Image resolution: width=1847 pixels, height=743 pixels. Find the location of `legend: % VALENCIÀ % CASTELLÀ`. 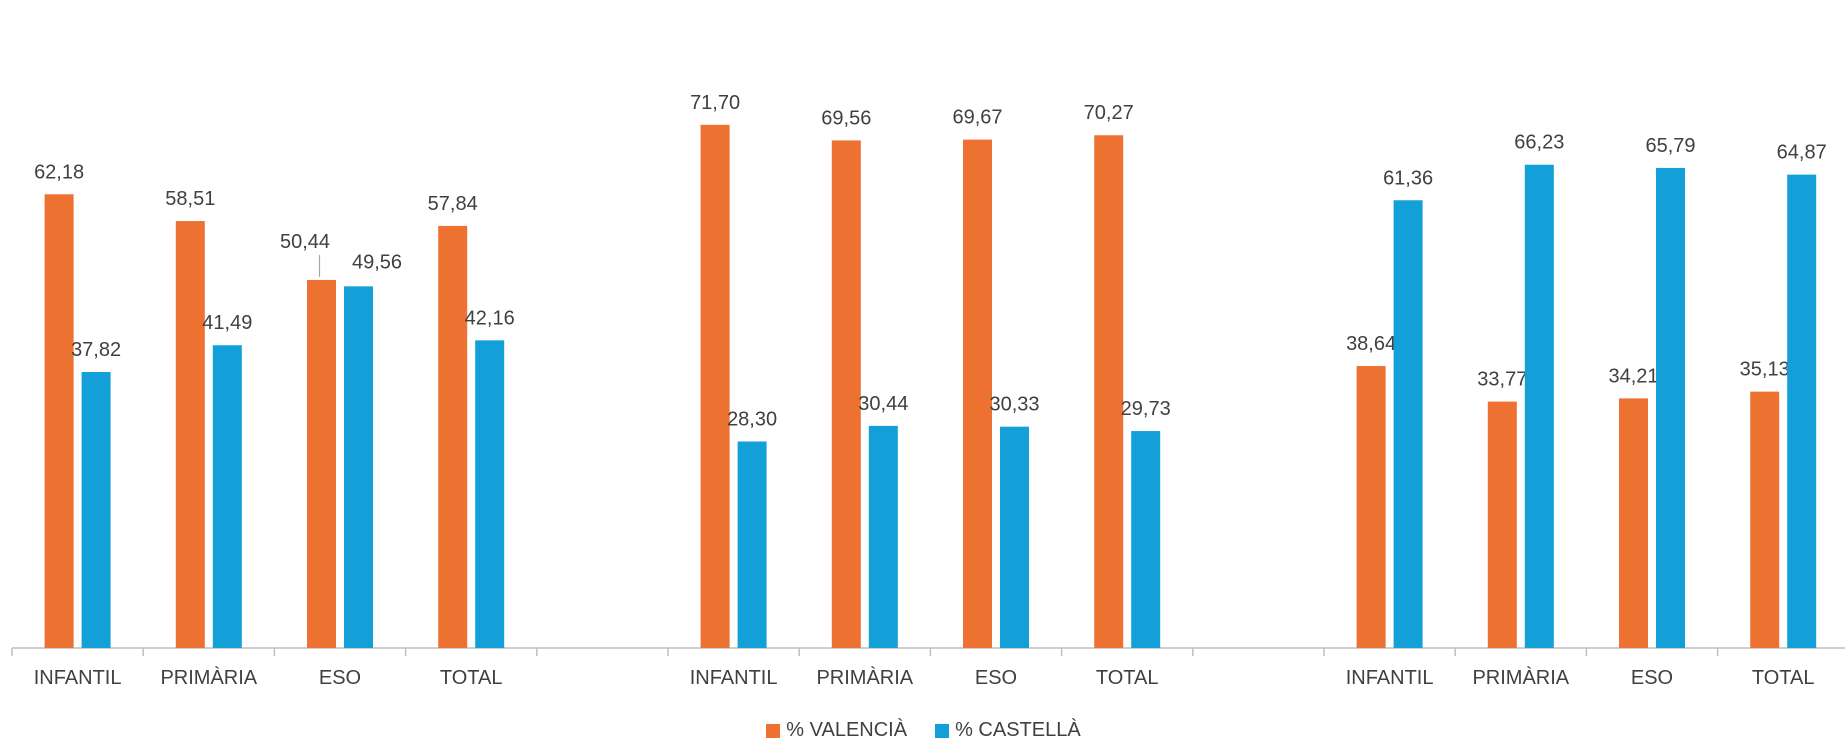

legend: % VALENCIÀ % CASTELLÀ is located at coordinates (923, 730).